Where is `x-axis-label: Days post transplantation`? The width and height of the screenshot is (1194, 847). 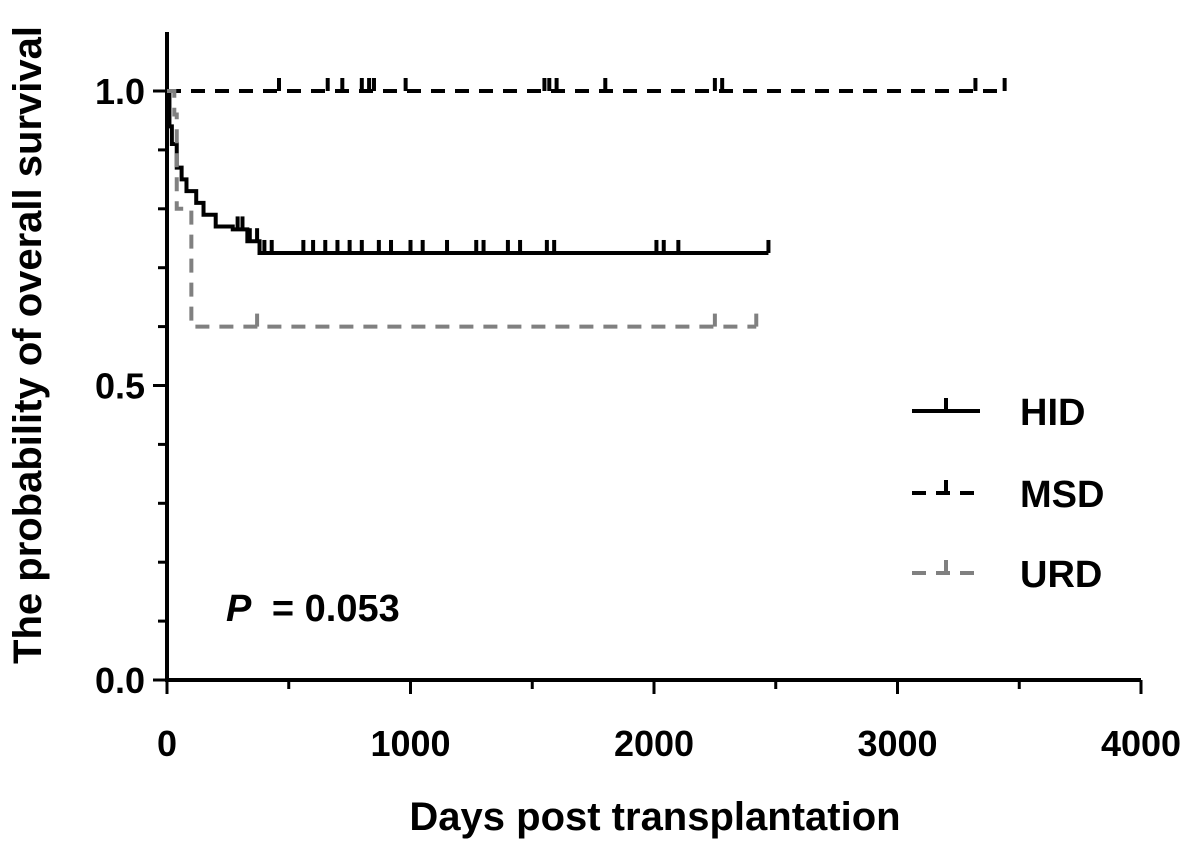 x-axis-label: Days post transplantation is located at coordinates (654, 817).